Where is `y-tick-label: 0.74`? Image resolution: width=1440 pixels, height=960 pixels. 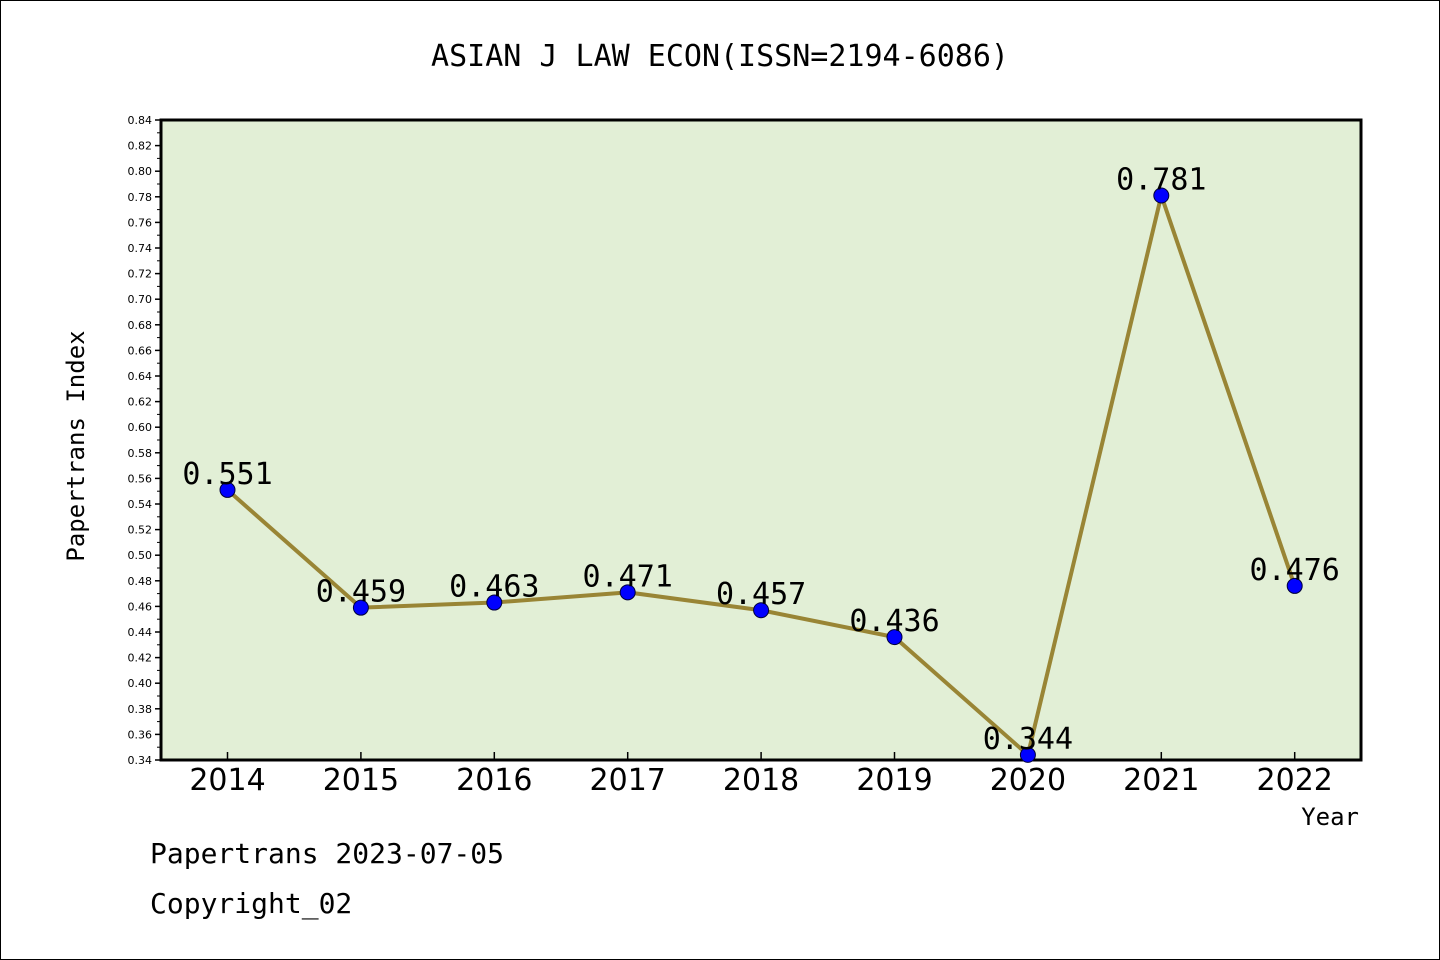 y-tick-label: 0.74 is located at coordinates (140, 248).